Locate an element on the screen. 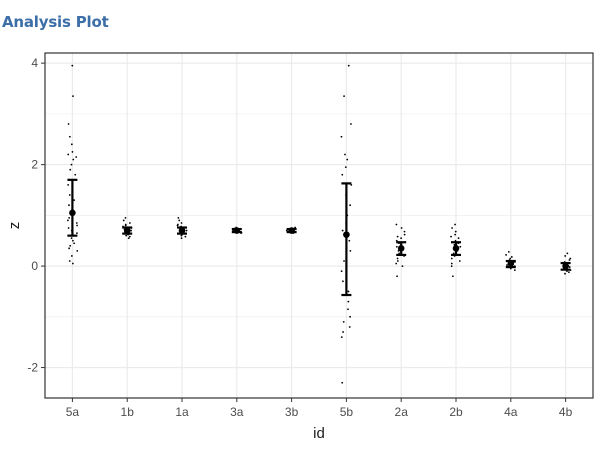  x-tick-label: 3a is located at coordinates (237, 412).